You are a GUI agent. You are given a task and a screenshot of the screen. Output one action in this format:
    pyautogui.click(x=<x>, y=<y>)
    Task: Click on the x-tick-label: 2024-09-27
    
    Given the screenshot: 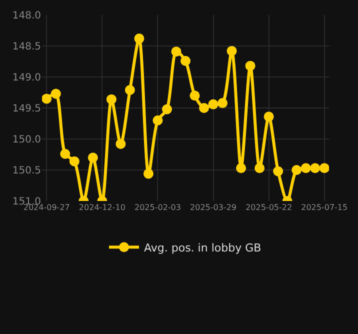 What is the action you would take?
    pyautogui.click(x=46, y=207)
    